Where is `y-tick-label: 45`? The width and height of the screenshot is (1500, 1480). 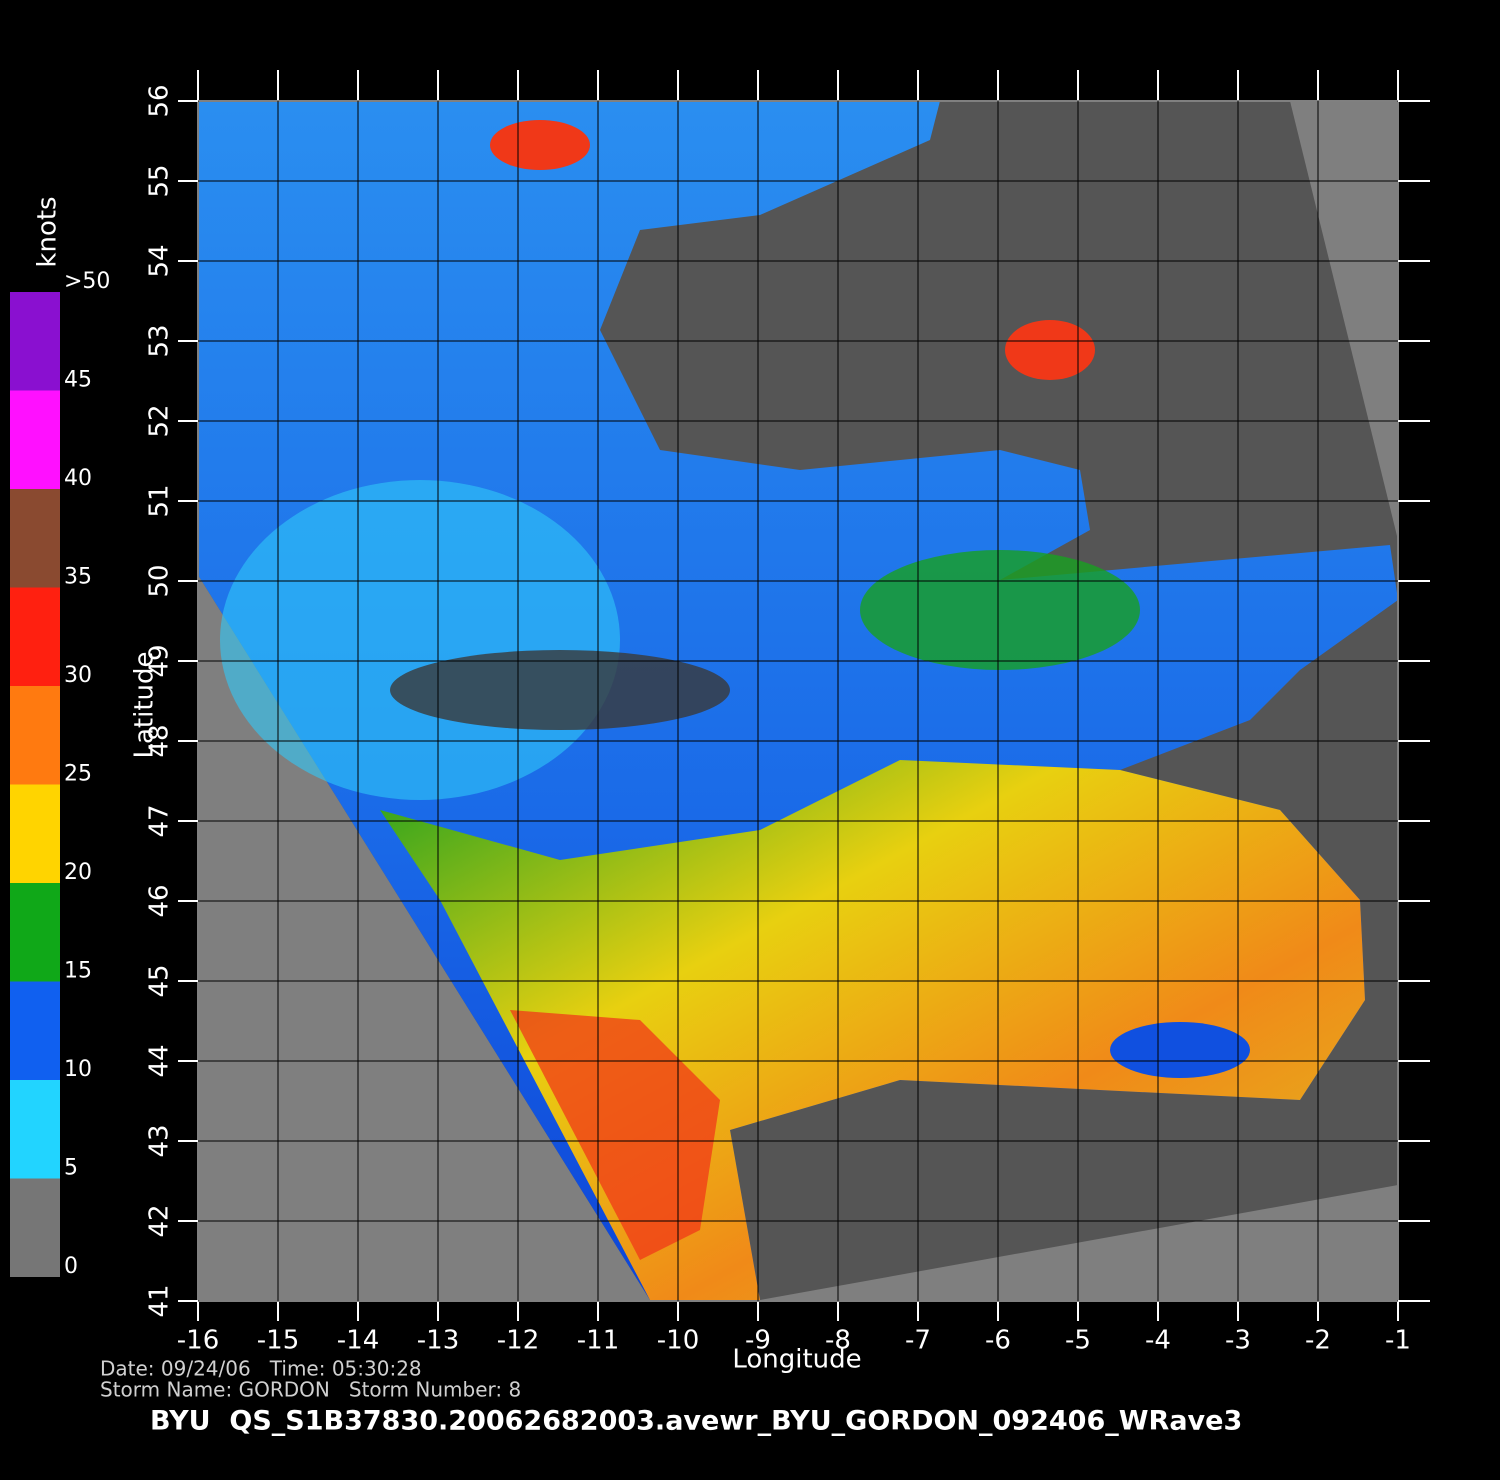 y-tick-label: 45 is located at coordinates (160, 980).